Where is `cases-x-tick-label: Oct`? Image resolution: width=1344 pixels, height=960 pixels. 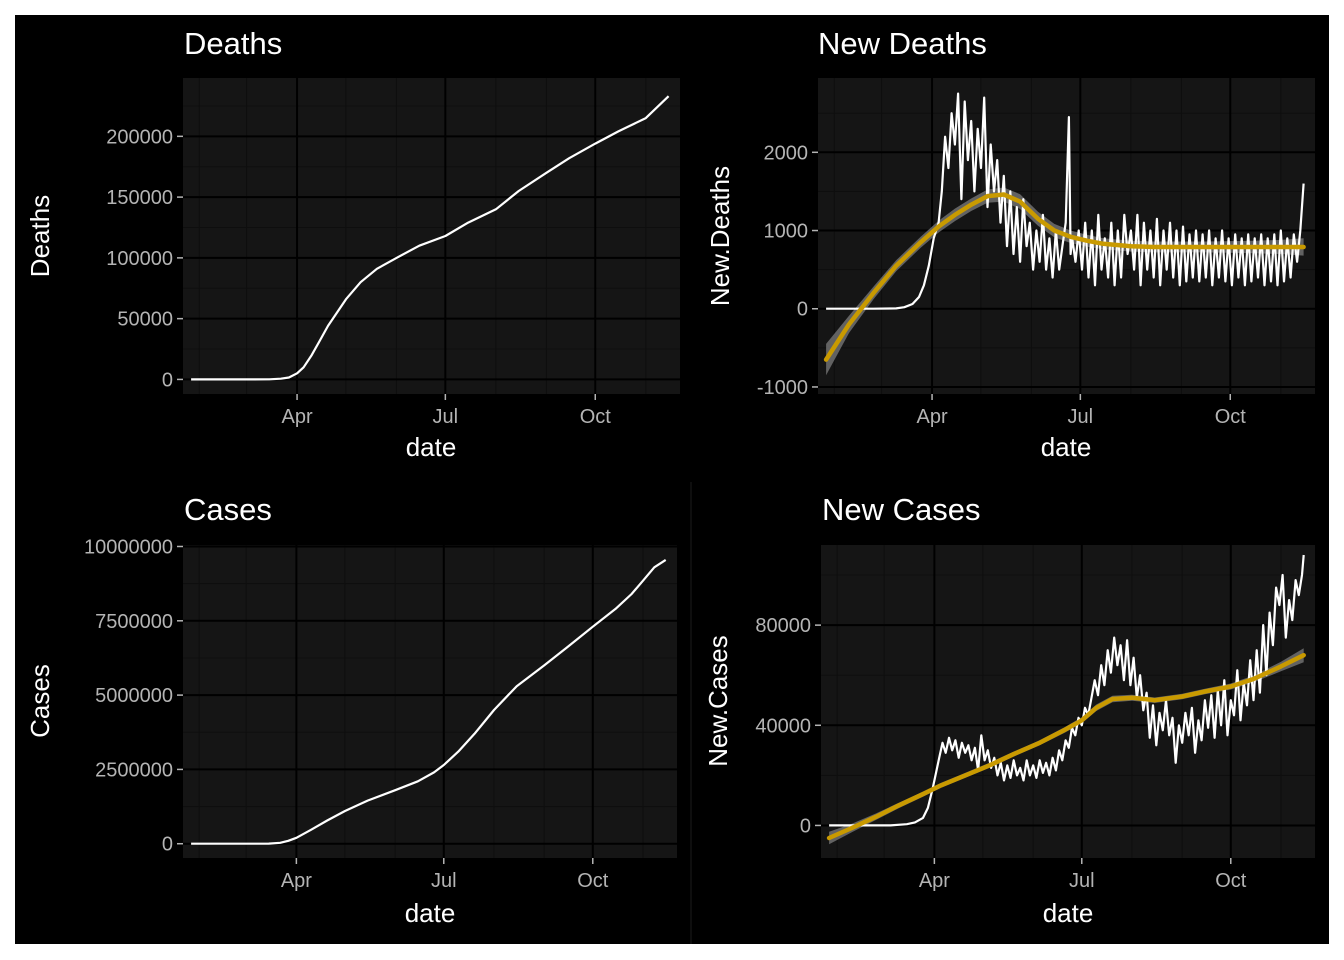 cases-x-tick-label: Oct is located at coordinates (593, 881).